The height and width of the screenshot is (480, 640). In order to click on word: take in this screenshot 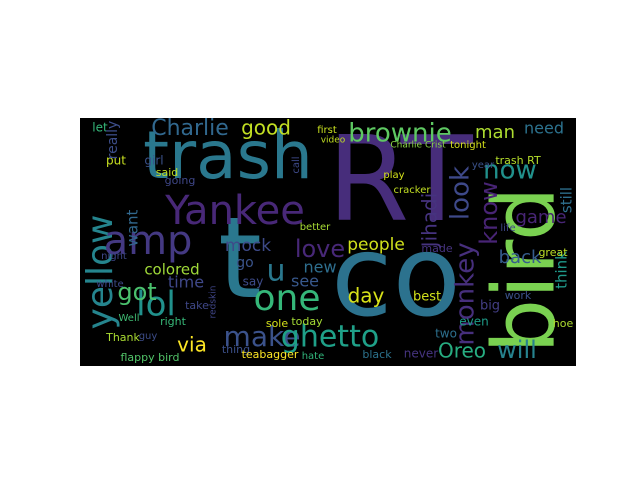, I will do `click(197, 305)`.